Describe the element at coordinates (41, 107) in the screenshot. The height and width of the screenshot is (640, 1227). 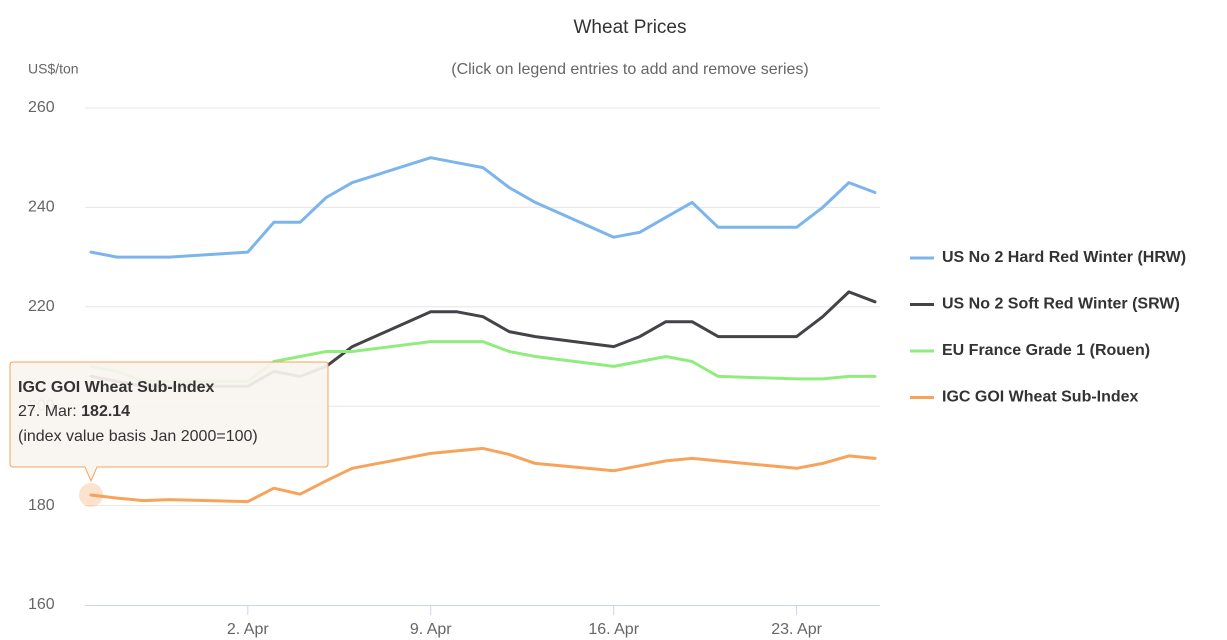
I see `y-tick-label: 260` at that location.